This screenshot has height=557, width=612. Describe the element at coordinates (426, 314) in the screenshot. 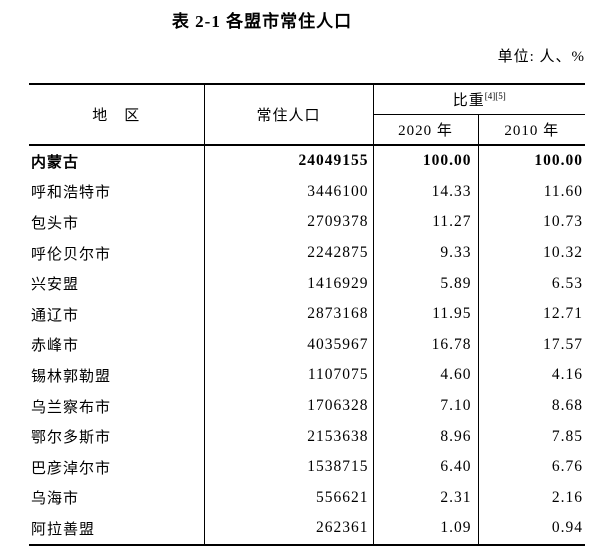

I see `share-2020-cell: 11.95` at that location.